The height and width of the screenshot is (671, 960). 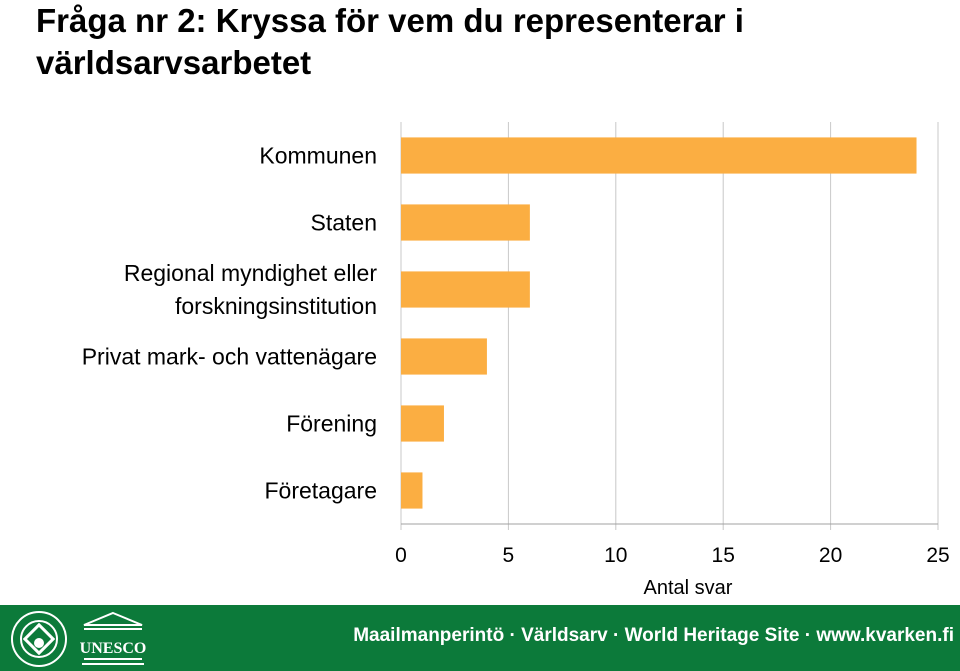 What do you see at coordinates (113, 638) in the screenshot?
I see `unesco-logo-icon: UNESCO` at bounding box center [113, 638].